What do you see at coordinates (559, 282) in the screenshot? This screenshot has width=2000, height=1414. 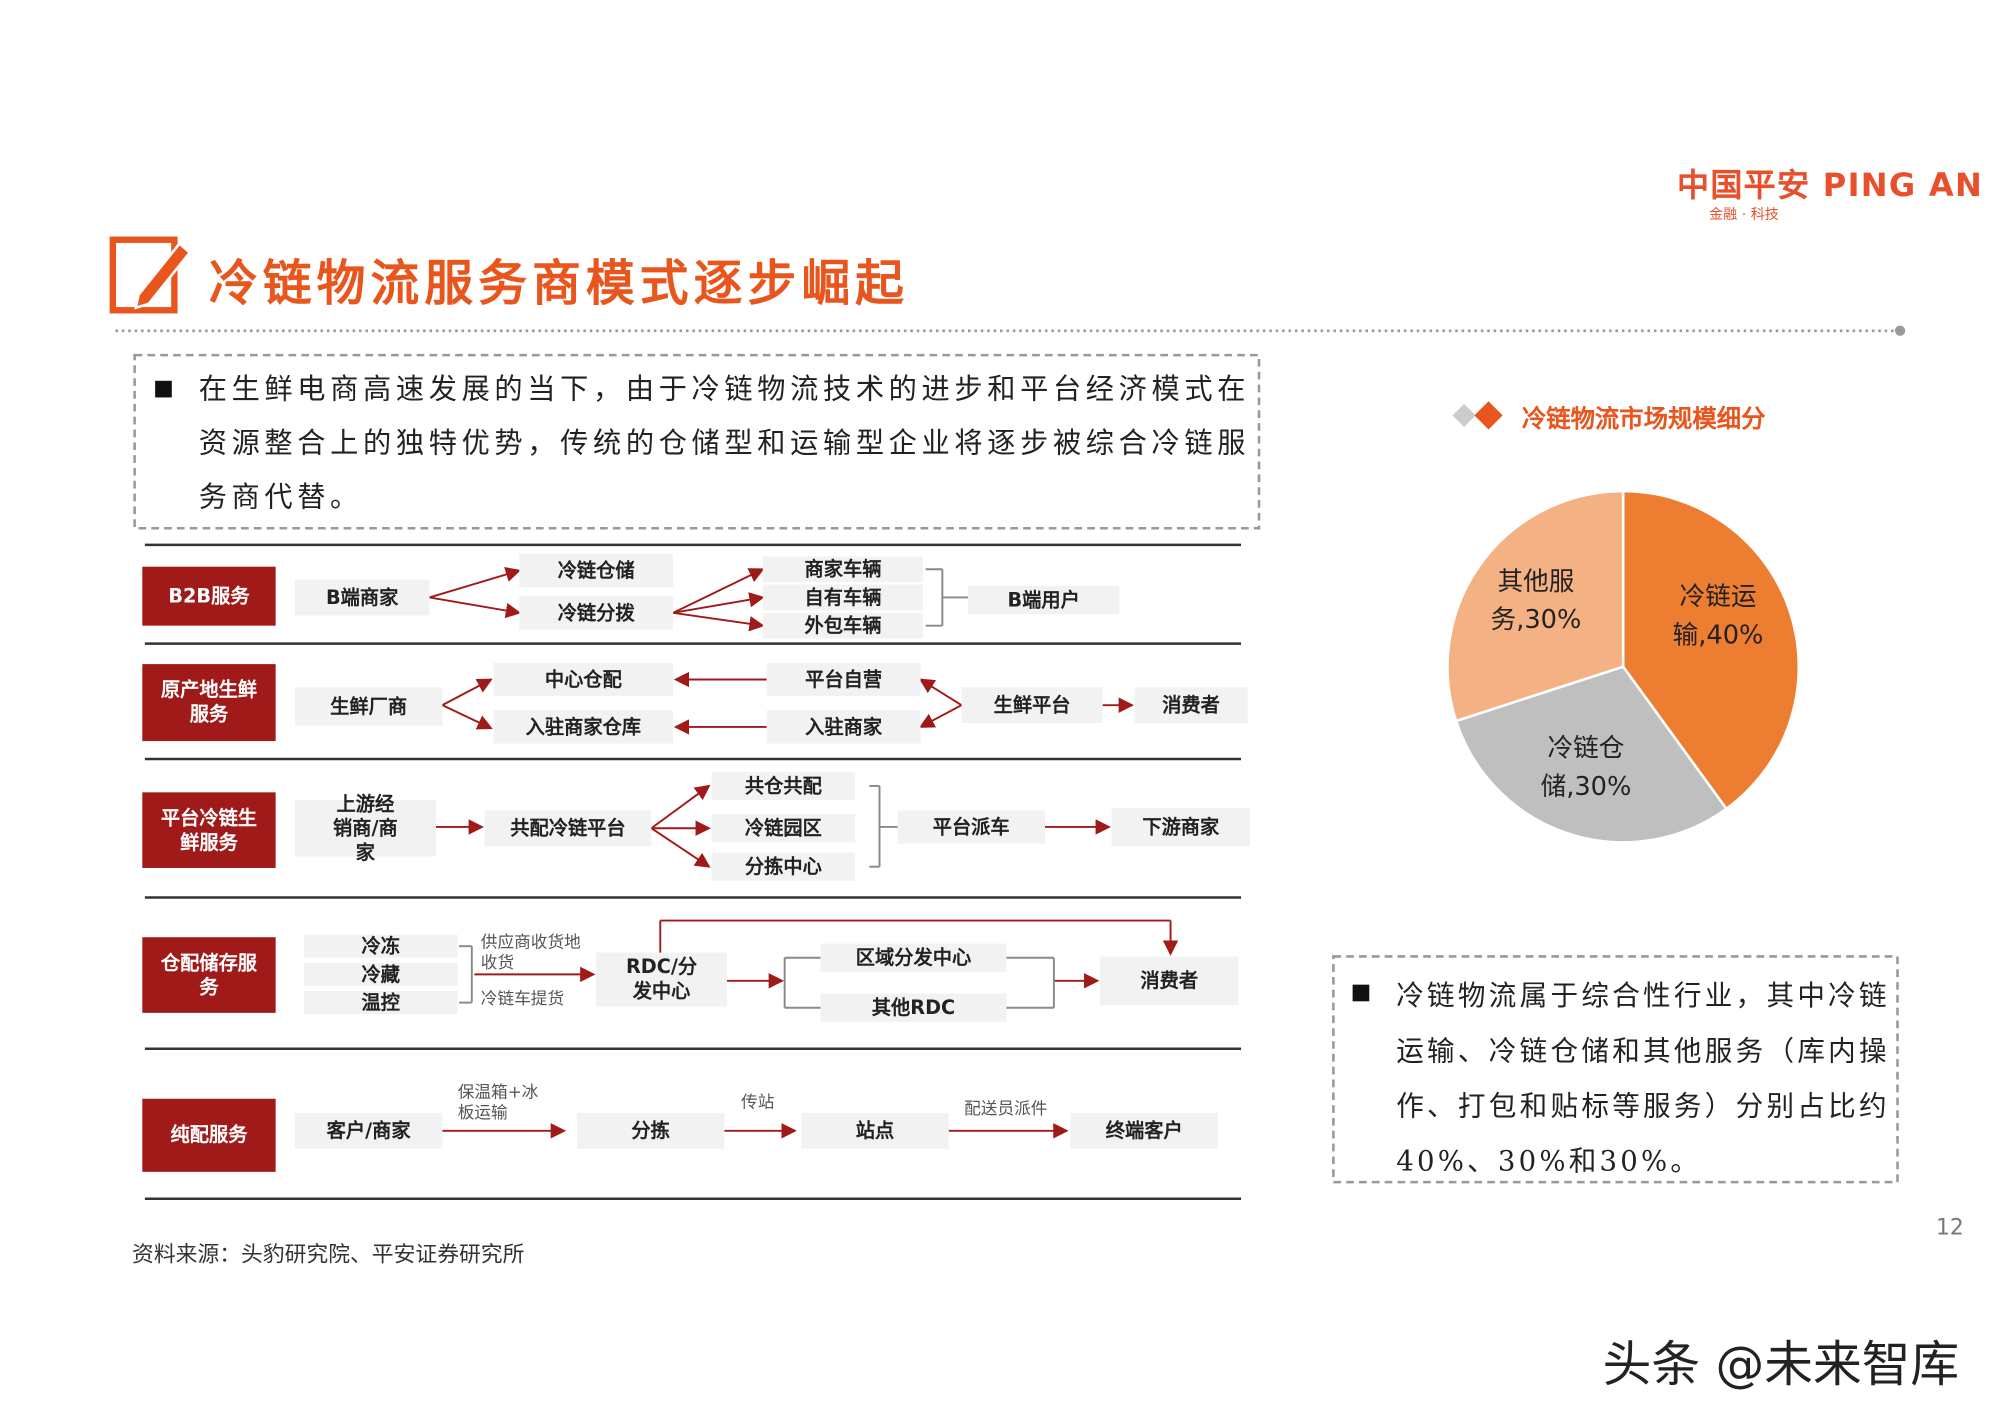 I see `slide-title: 冷链物流服务商模式逐步崛起` at bounding box center [559, 282].